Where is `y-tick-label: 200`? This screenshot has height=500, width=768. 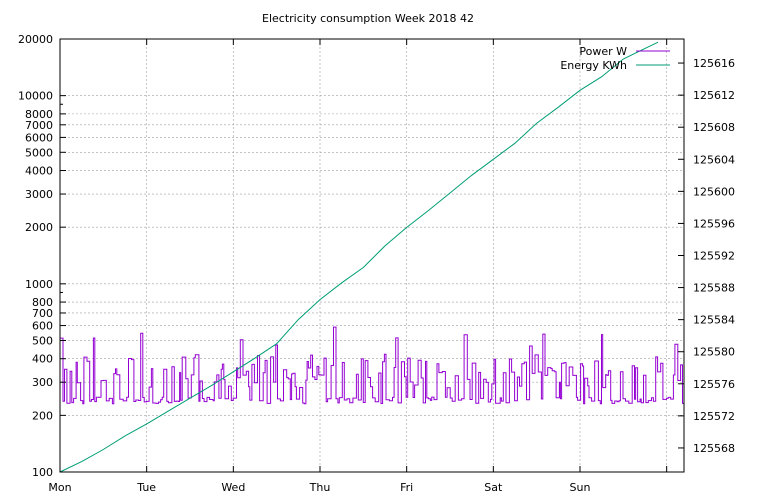 y-tick-label: 200 is located at coordinates (42, 415).